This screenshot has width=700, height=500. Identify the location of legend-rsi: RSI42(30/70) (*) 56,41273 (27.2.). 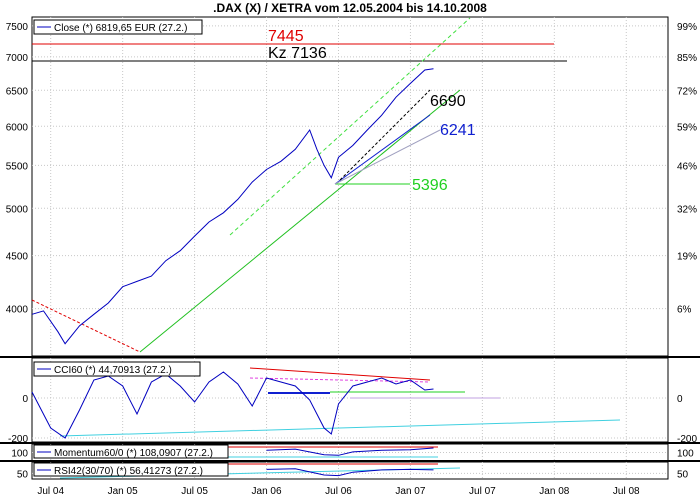
(131, 469).